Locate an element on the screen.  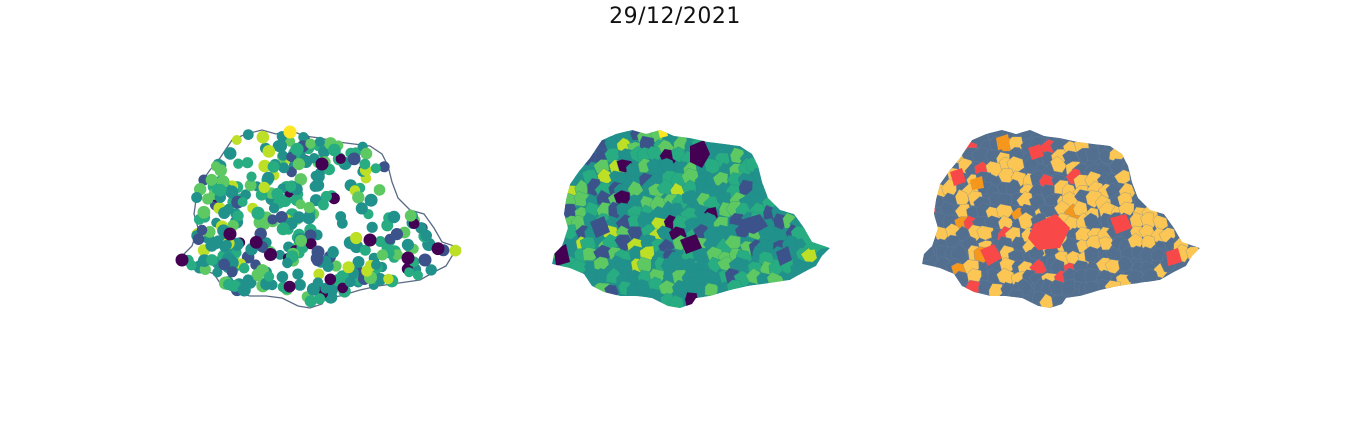
map-panel-category is located at coordinates (1060, 215).